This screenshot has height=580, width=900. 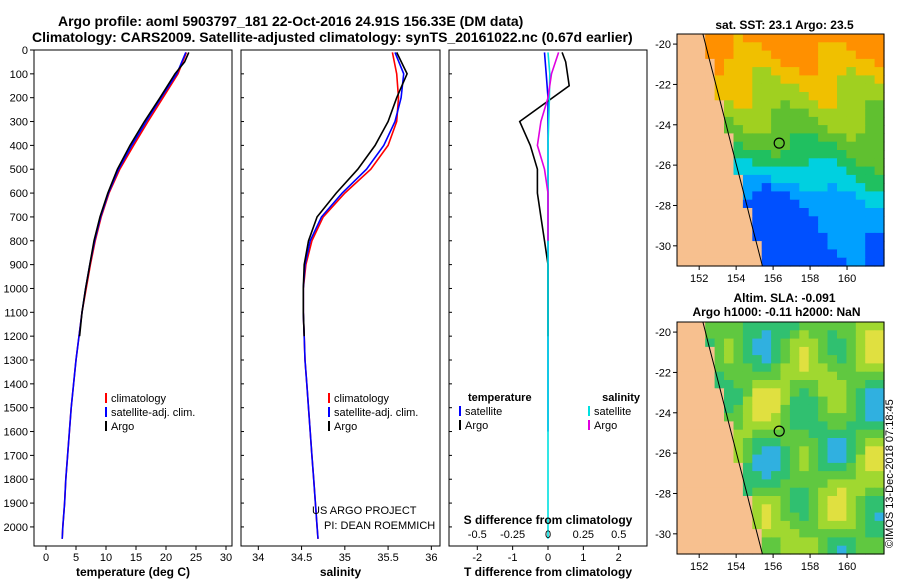 What do you see at coordinates (106, 558) in the screenshot?
I see `x-tick-label: 10` at bounding box center [106, 558].